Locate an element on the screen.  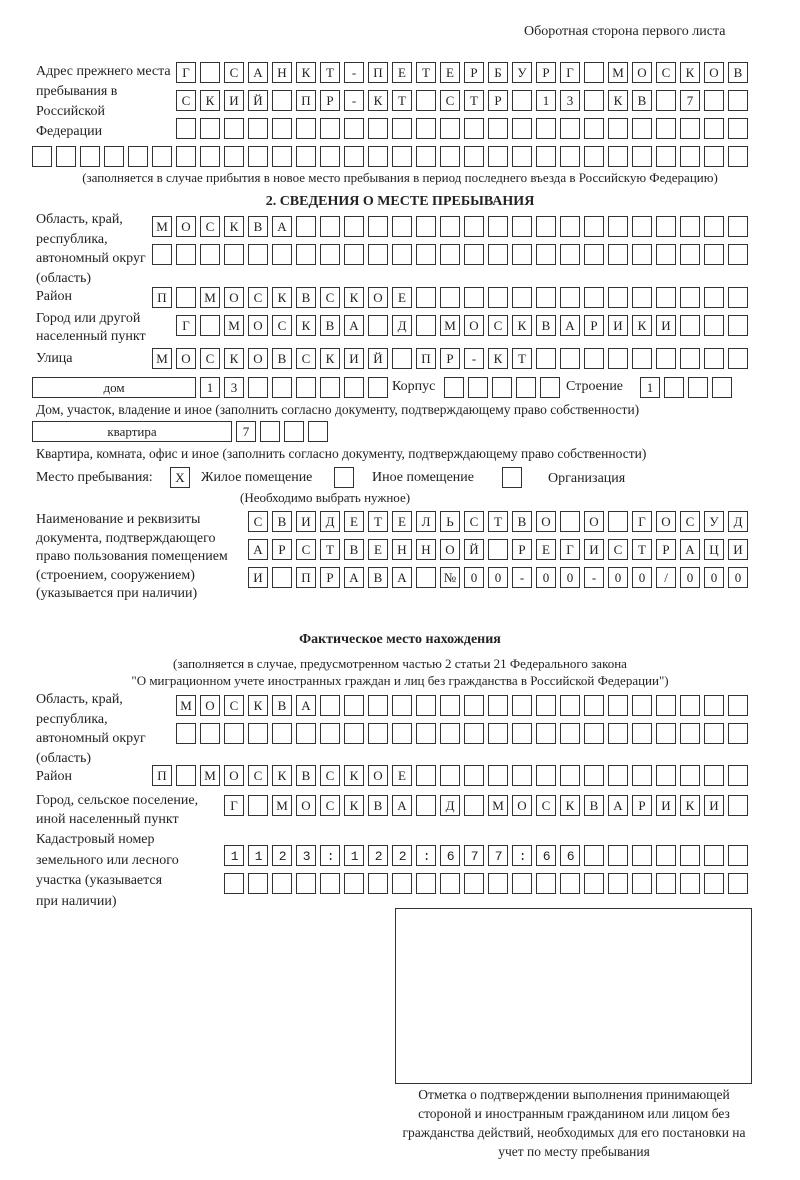
document-cell: И is located at coordinates (258, 577).